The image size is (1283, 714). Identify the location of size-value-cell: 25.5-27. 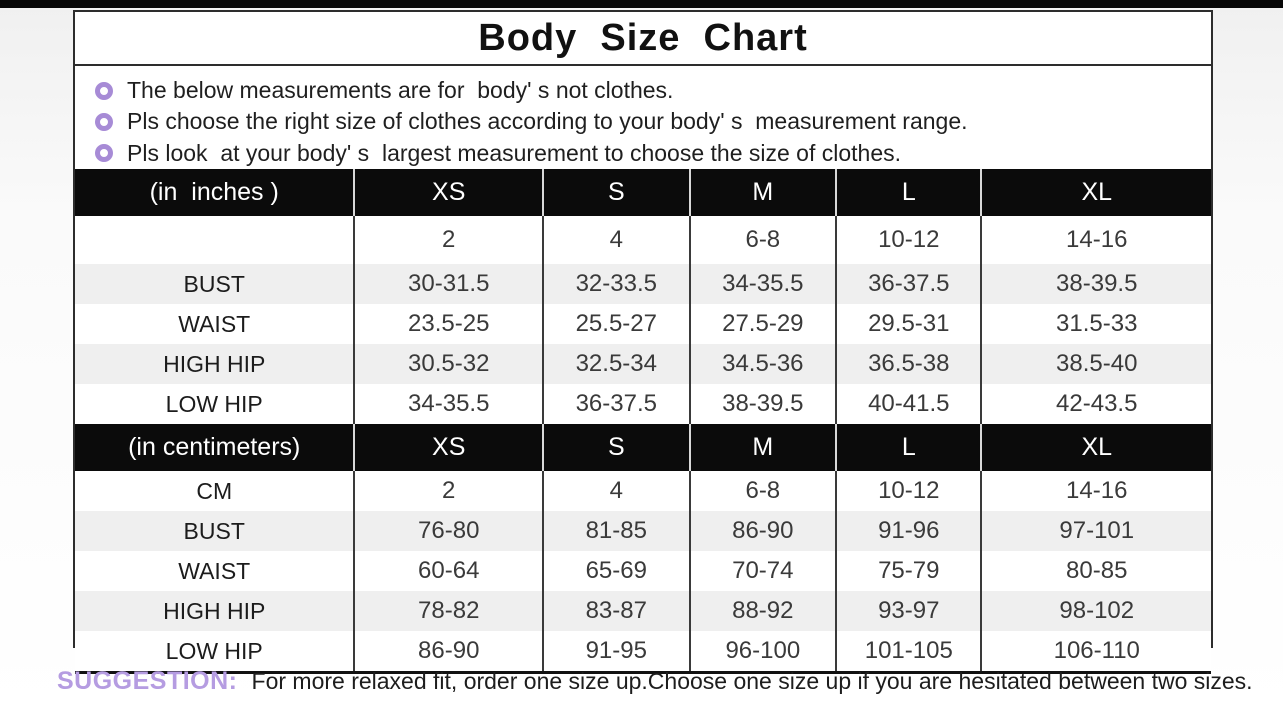
(616, 324).